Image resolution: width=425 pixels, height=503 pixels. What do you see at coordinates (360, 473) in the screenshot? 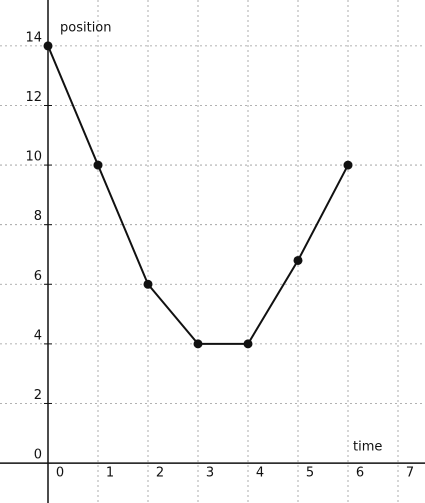
I see `x-tick-label: 6` at bounding box center [360, 473].